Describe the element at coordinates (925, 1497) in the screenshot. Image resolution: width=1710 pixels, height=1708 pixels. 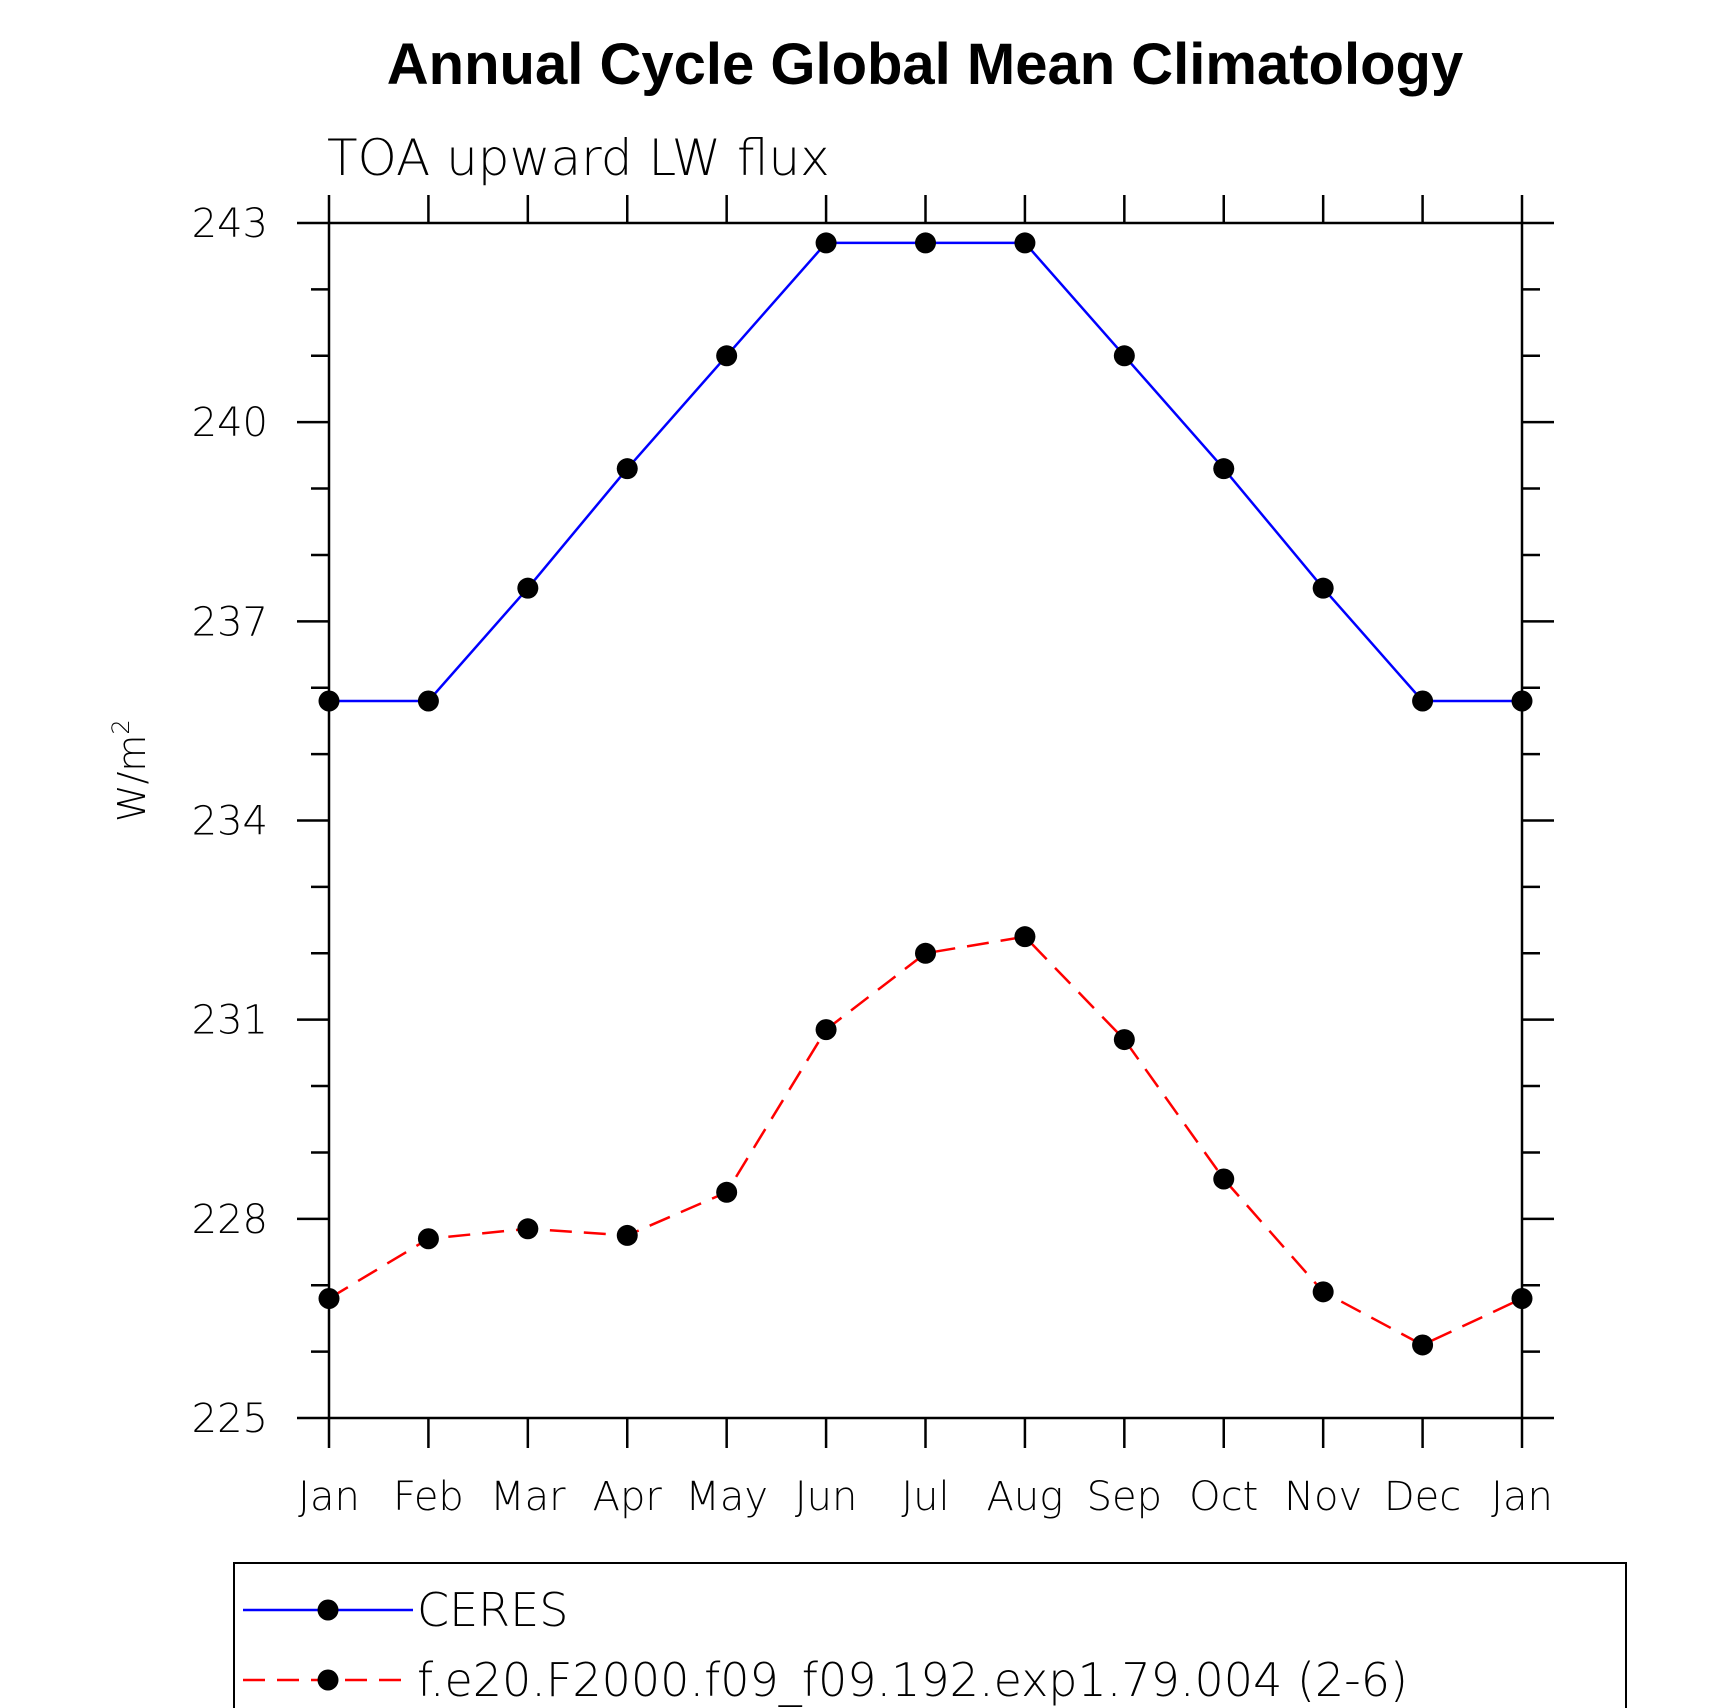
I see `x-tick-label: Jul` at that location.